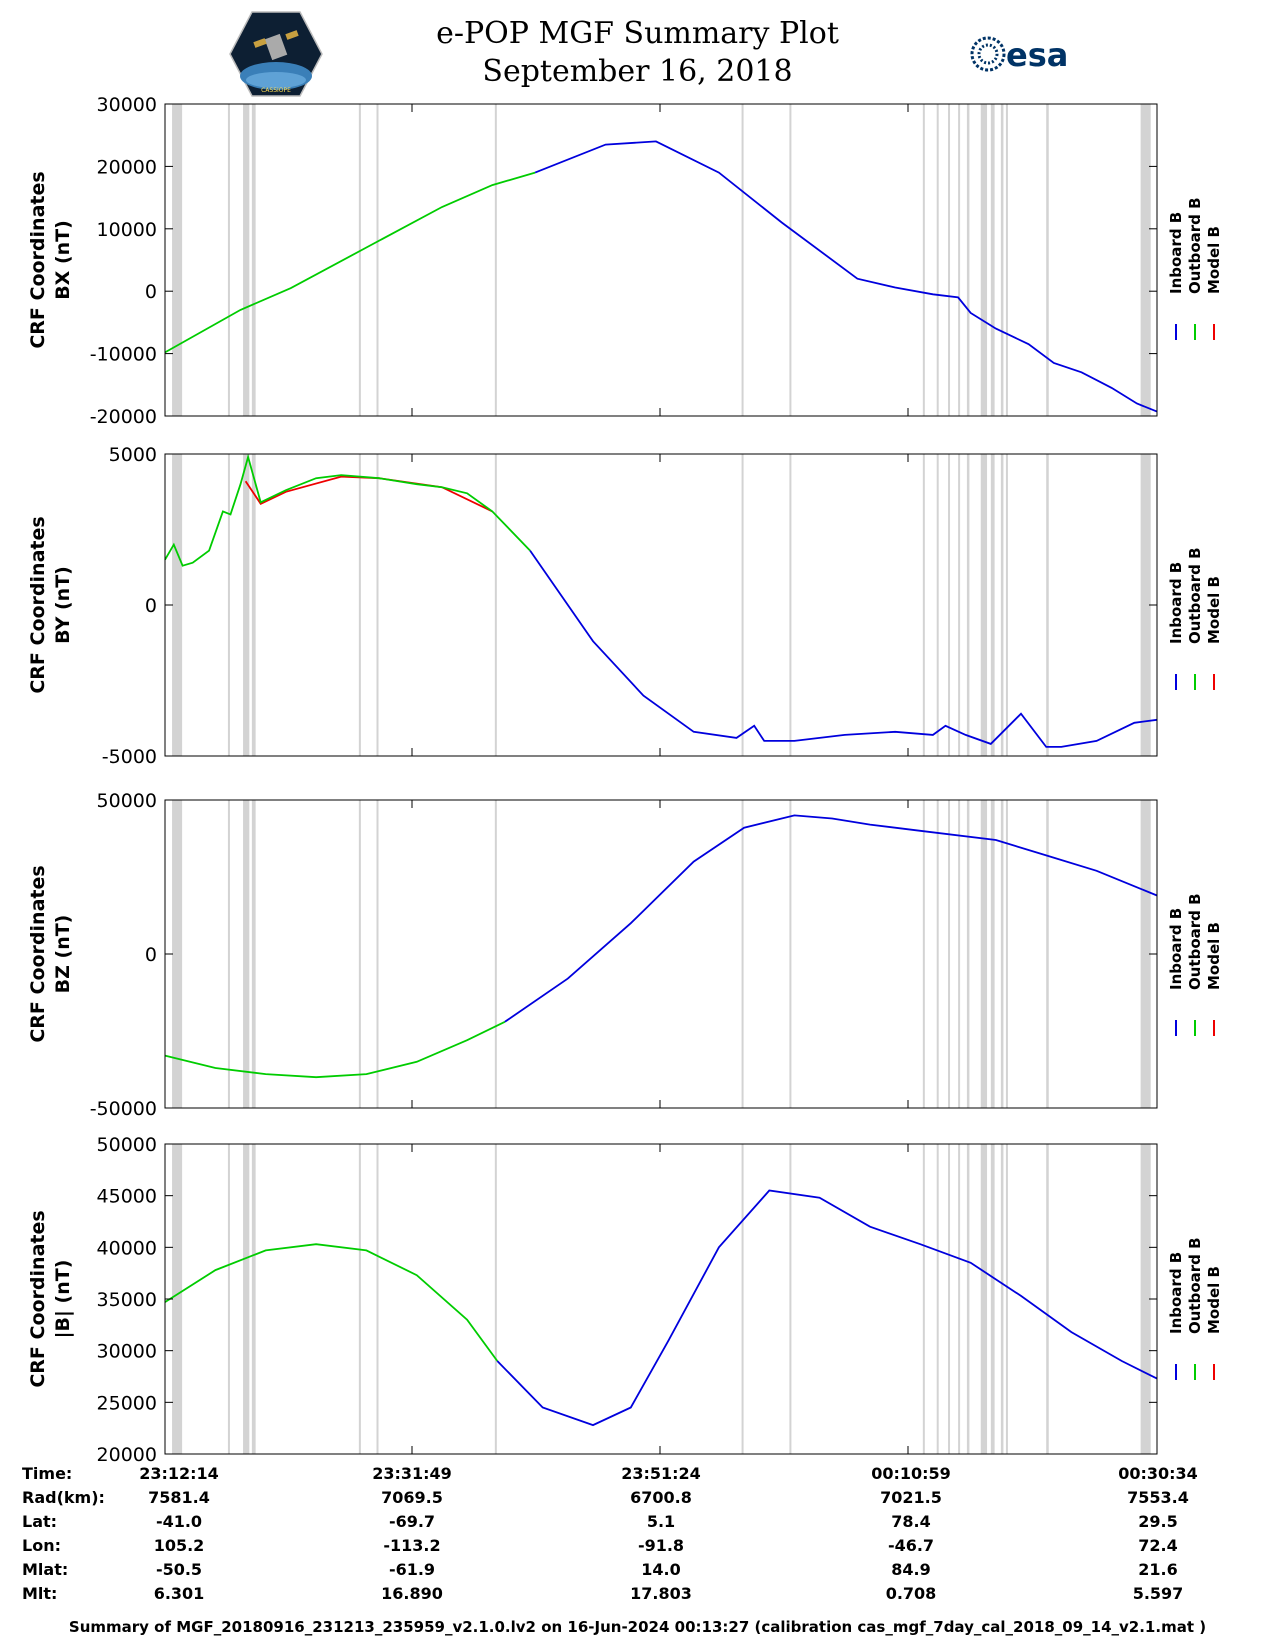 The width and height of the screenshot is (1275, 1650). I want to click on info-value: 72.4, so click(1158, 1545).